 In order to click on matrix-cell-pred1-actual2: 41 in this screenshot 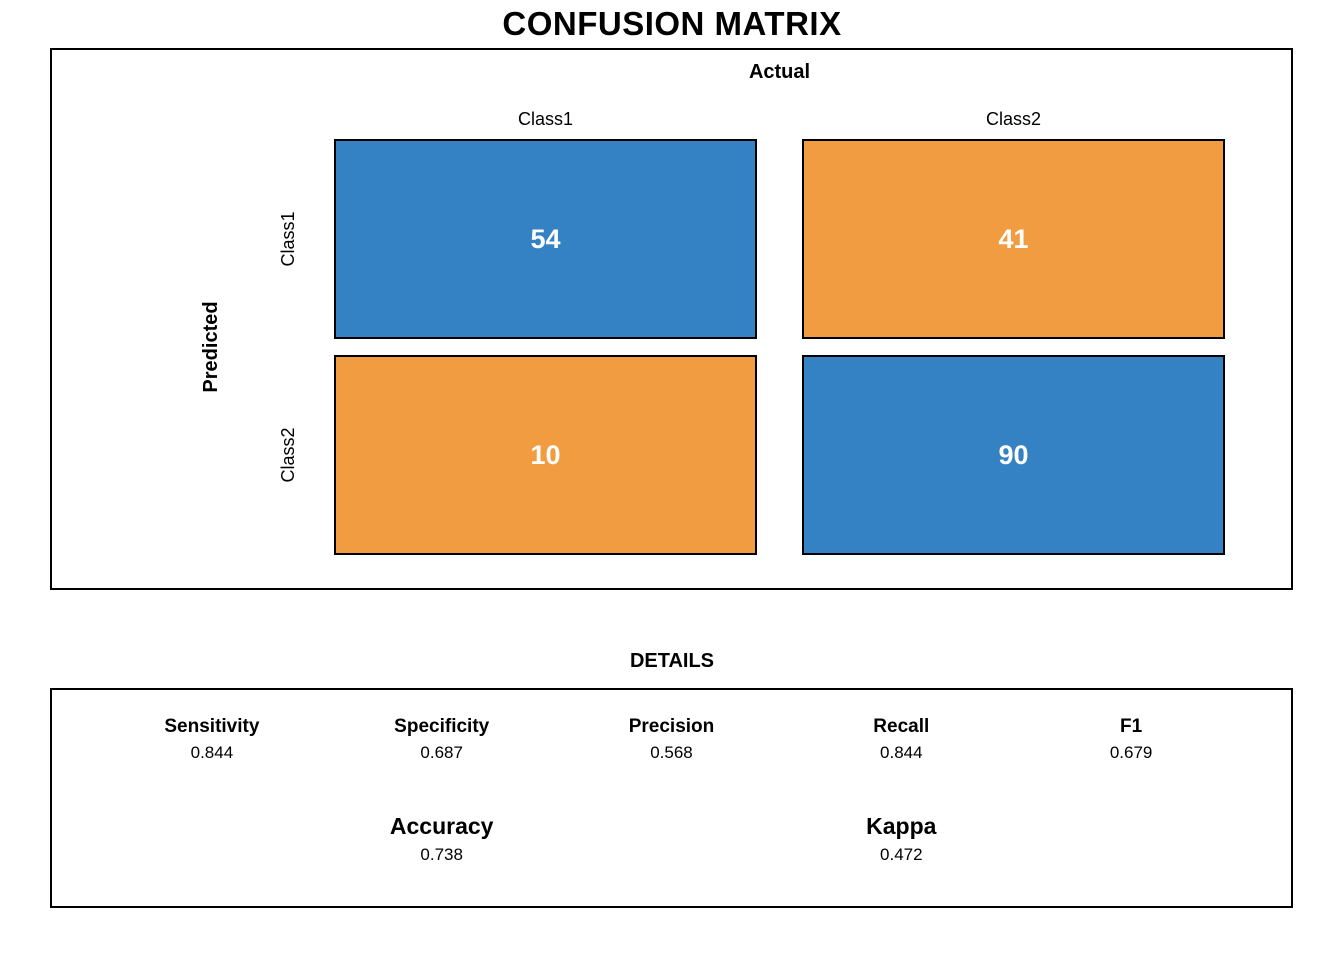, I will do `click(1013, 239)`.